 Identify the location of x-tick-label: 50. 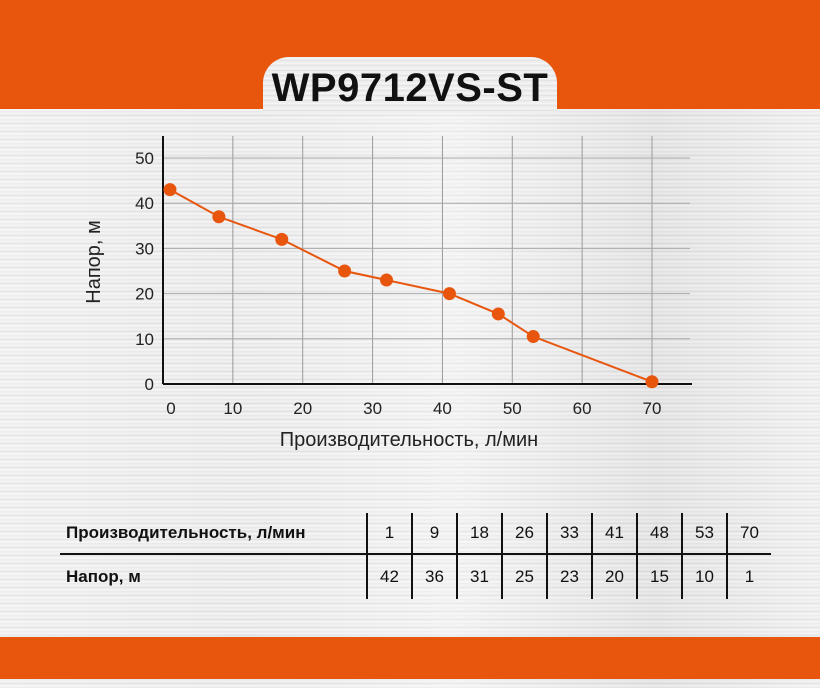
(512, 408).